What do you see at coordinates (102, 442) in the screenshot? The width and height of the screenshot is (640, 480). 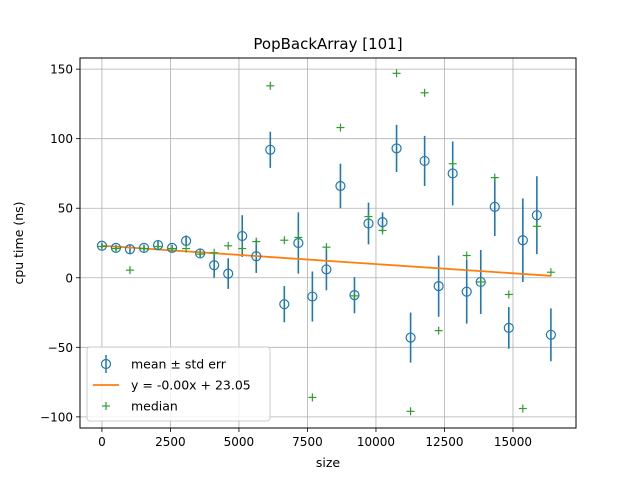 I see `x-tick-label: 0` at bounding box center [102, 442].